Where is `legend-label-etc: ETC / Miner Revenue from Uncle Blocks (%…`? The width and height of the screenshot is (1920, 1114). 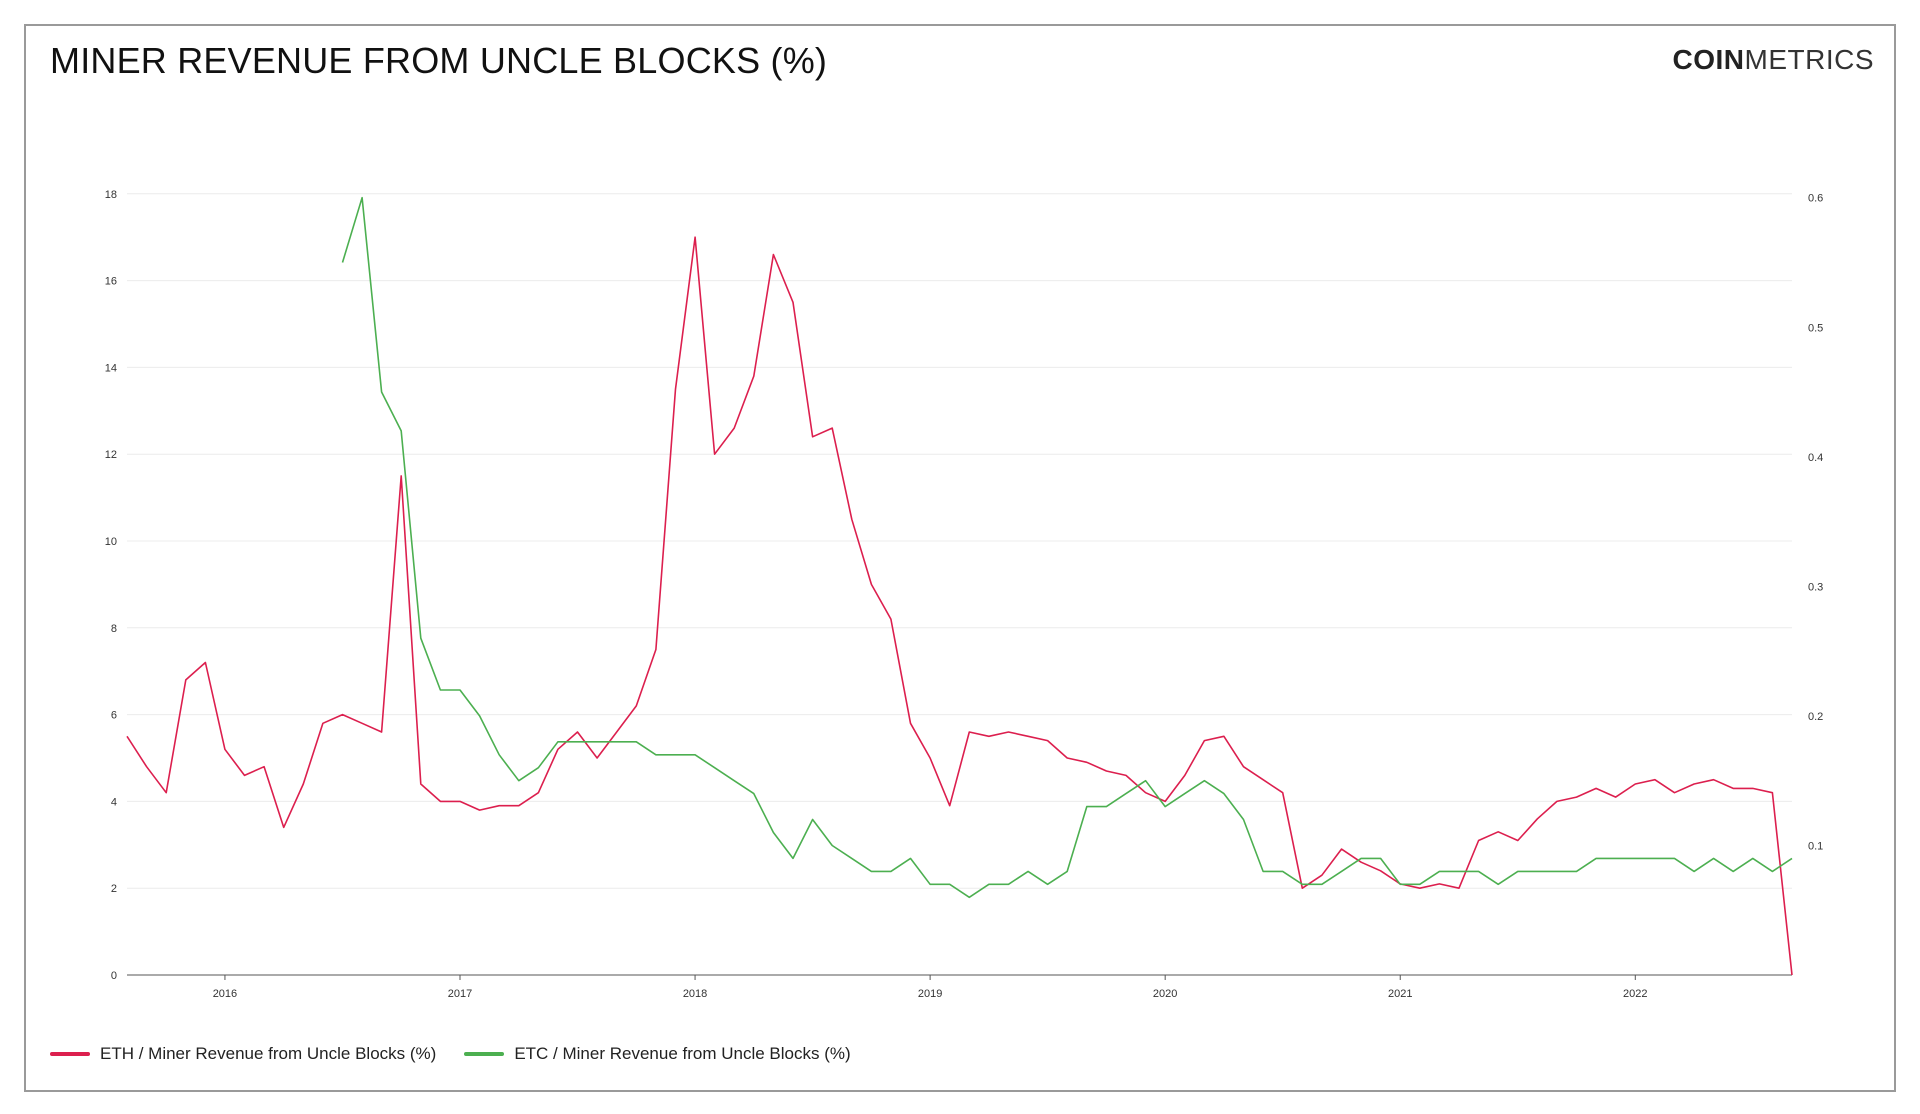
legend-label-etc: ETC / Miner Revenue from Uncle Blocks (%… is located at coordinates (682, 1053).